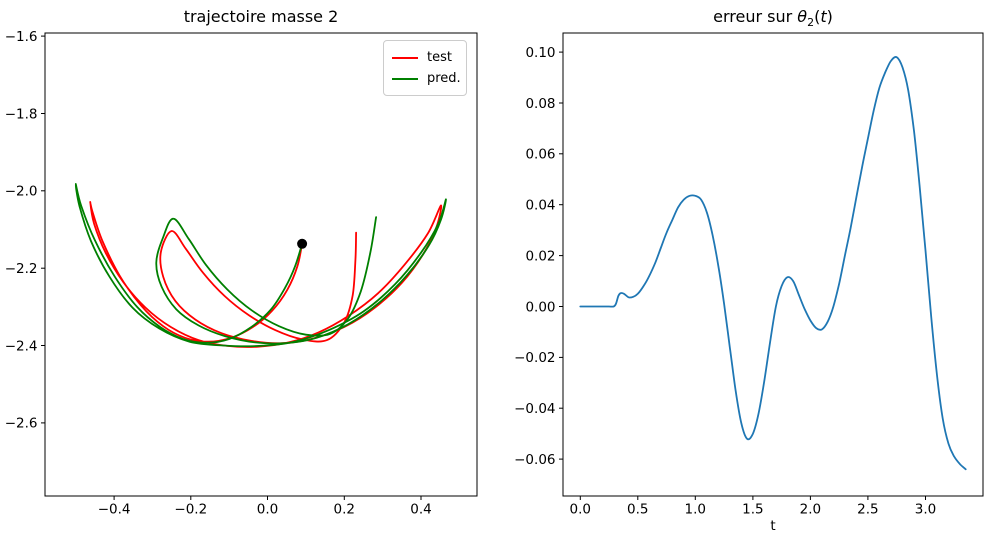 The width and height of the screenshot is (993, 549). Describe the element at coordinates (21, 269) in the screenshot. I see `y-tick-label: −2.2` at that location.